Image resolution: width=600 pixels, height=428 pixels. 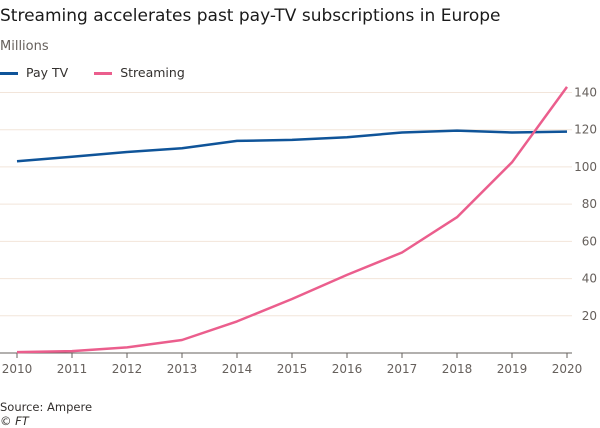 I want to click on legend-item-streaming: Streaming, so click(x=139, y=72).